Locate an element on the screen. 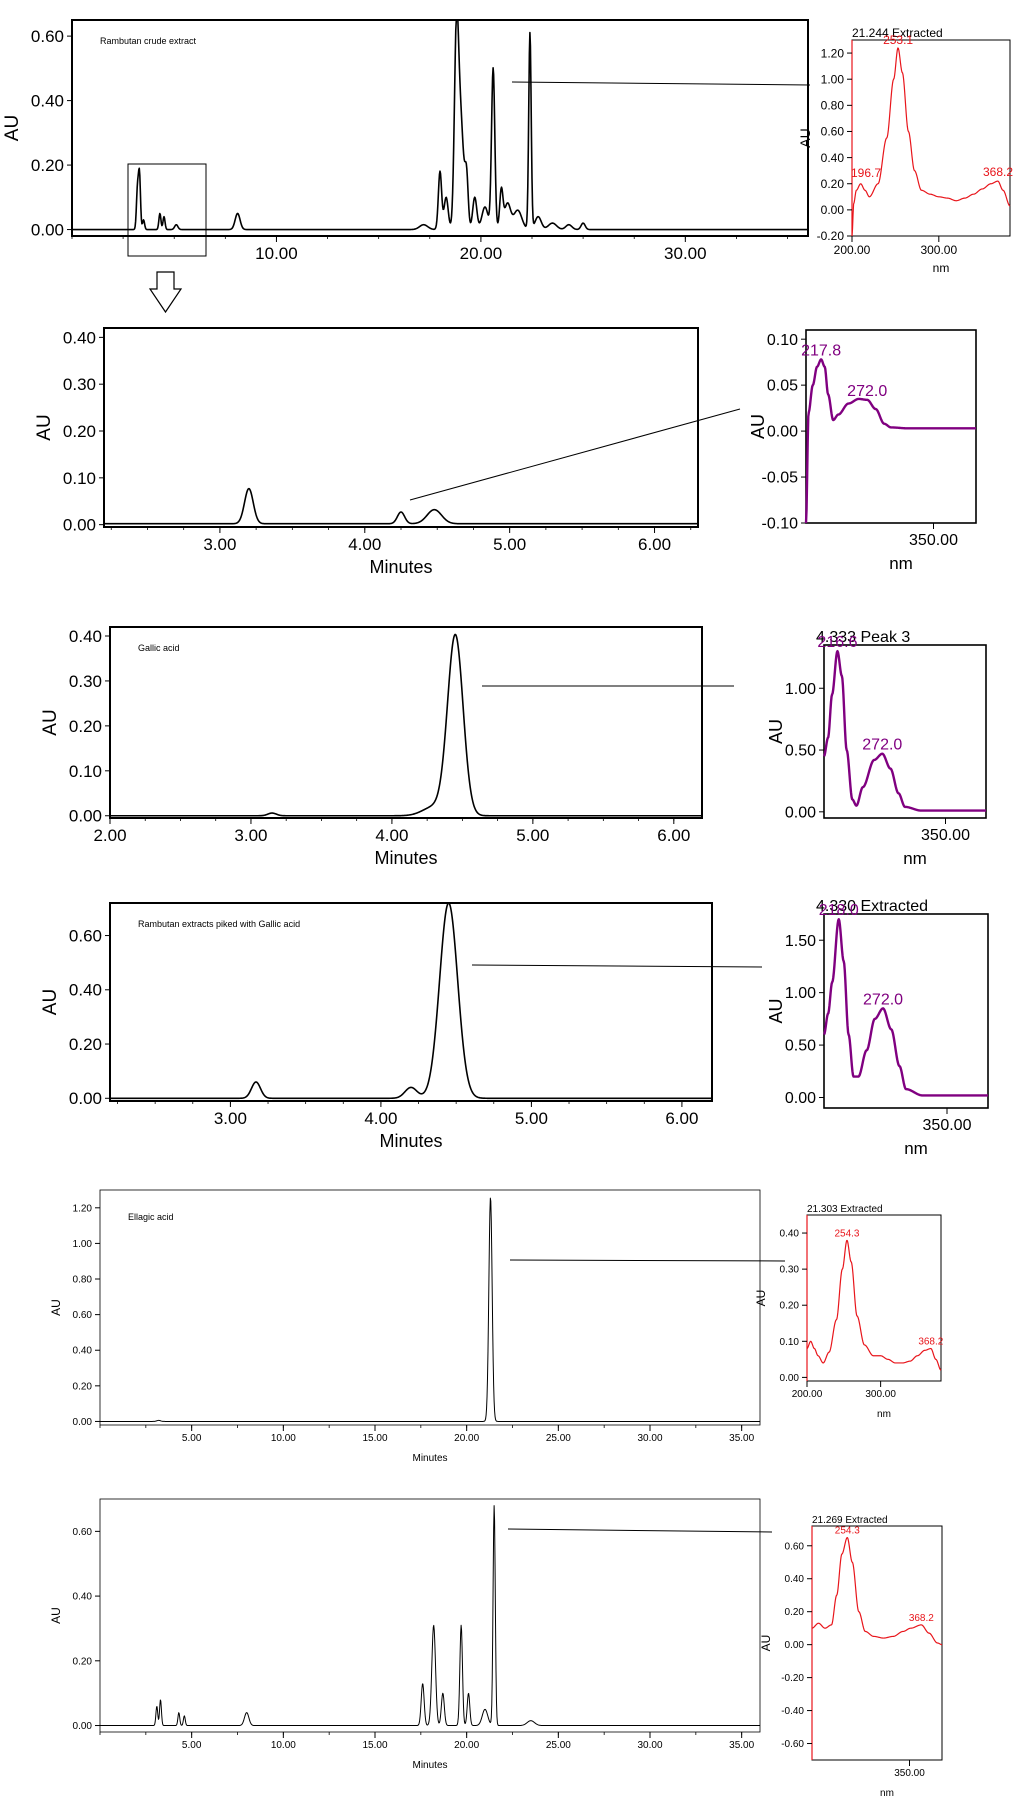 The width and height of the screenshot is (1024, 1796). spectrum-title: 21.303 Extracted is located at coordinates (845, 1209).